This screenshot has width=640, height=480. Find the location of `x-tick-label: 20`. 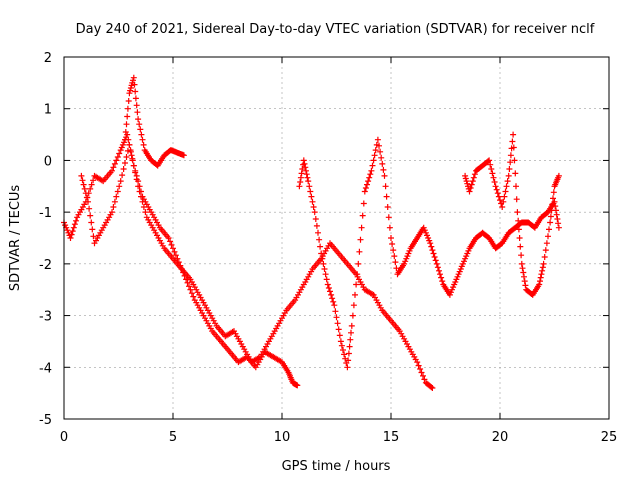

x-tick-label: 20 is located at coordinates (500, 437).